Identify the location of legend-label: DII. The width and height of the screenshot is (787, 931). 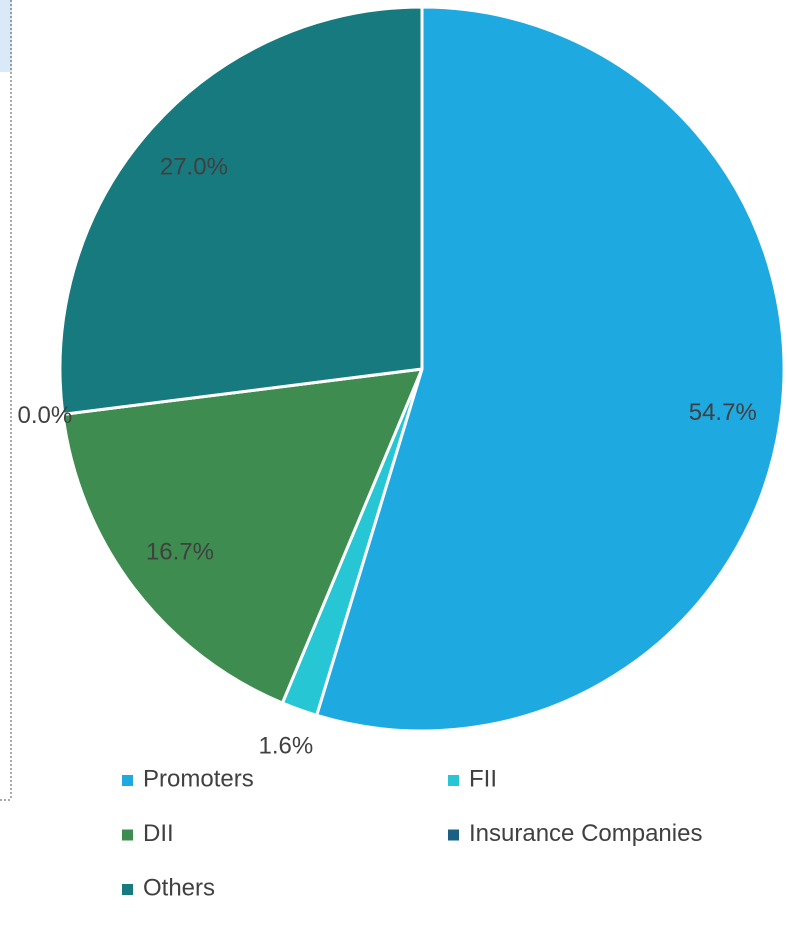
(158, 833).